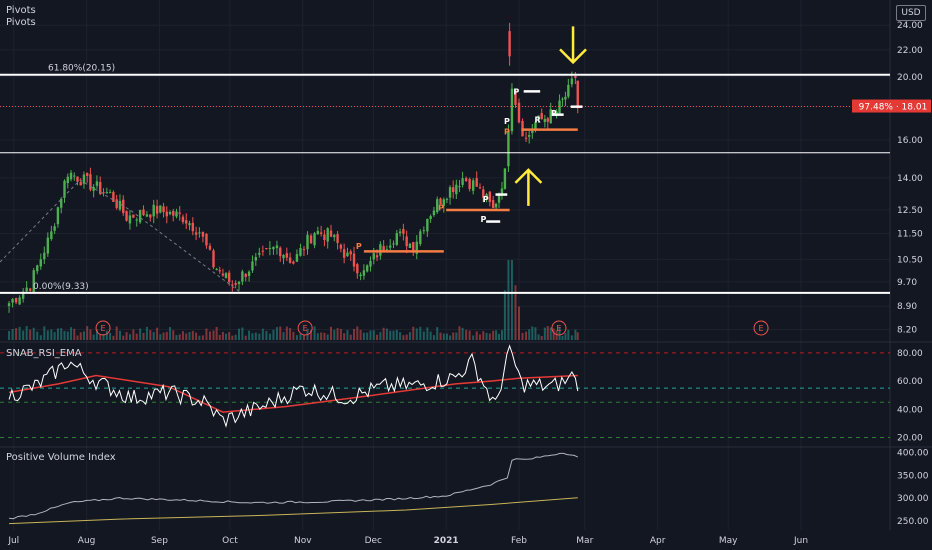 The image size is (932, 550). Describe the element at coordinates (913, 454) in the screenshot. I see `pvi-y-tick-label: 400.00` at that location.